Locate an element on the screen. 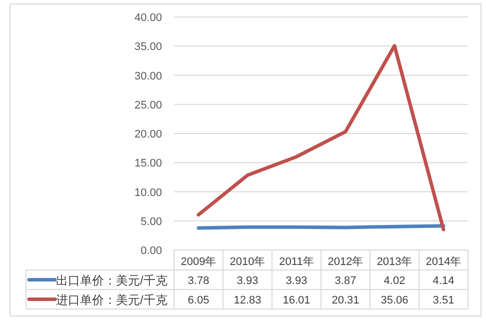 This screenshot has width=486, height=321. x-tick-label: 2010年 is located at coordinates (248, 262).